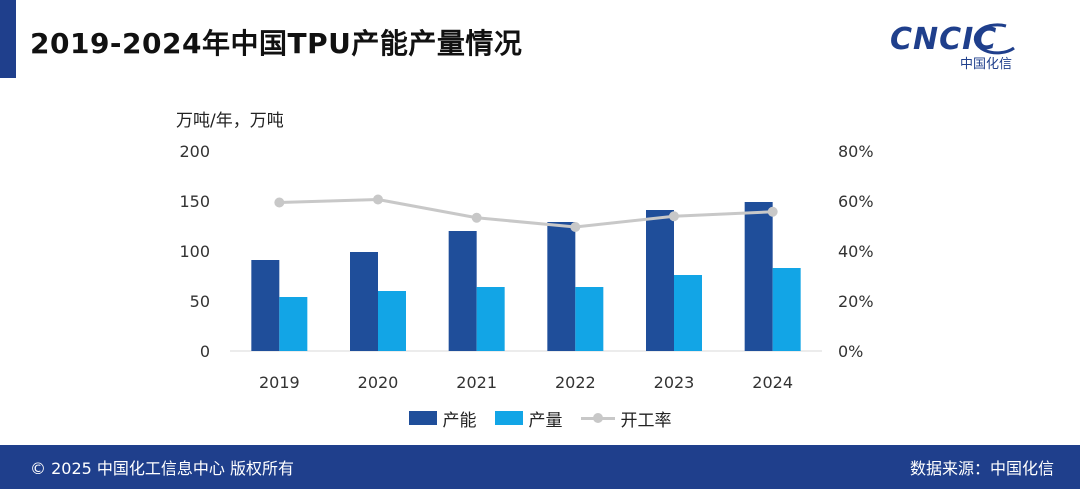 The width and height of the screenshot is (1080, 489). What do you see at coordinates (986, 64) in the screenshot?
I see `logo-subtext: 中国化信` at bounding box center [986, 64].